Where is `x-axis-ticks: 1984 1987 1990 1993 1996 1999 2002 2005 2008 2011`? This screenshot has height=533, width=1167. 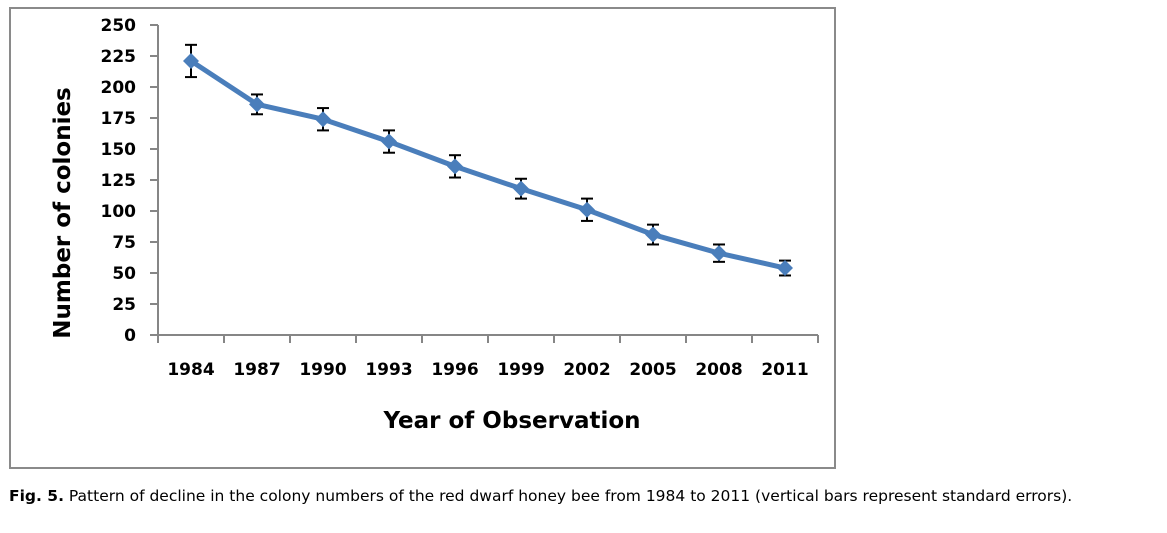
x-axis-ticks: 1984 1987 1990 1993 1996 1999 2002 2005 2008 2011 is located at coordinates (488, 357).